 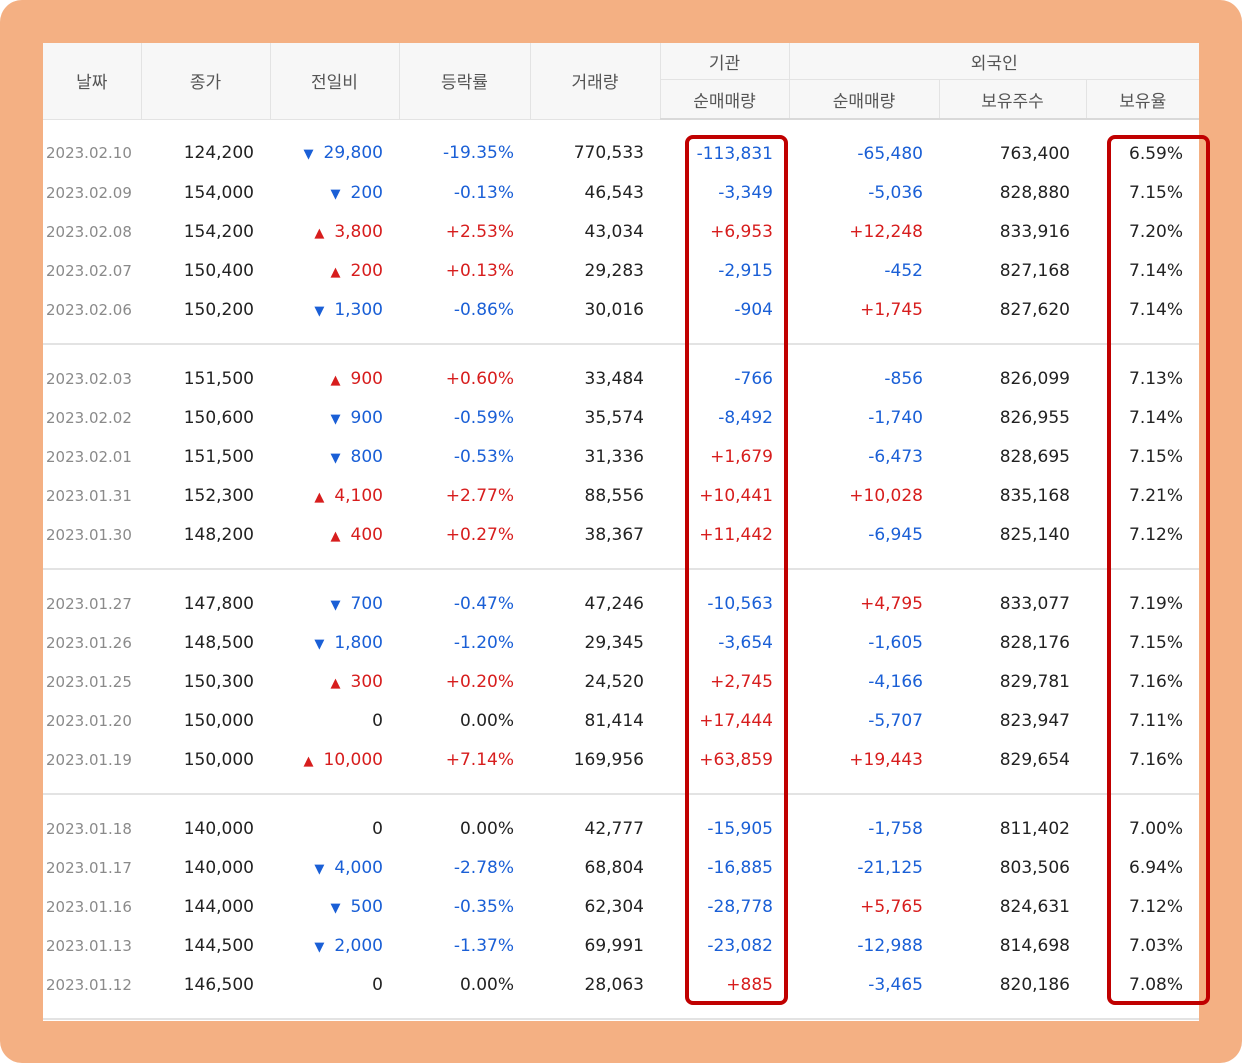 I want to click on inst-net-cell: -3,654, so click(x=745, y=642).